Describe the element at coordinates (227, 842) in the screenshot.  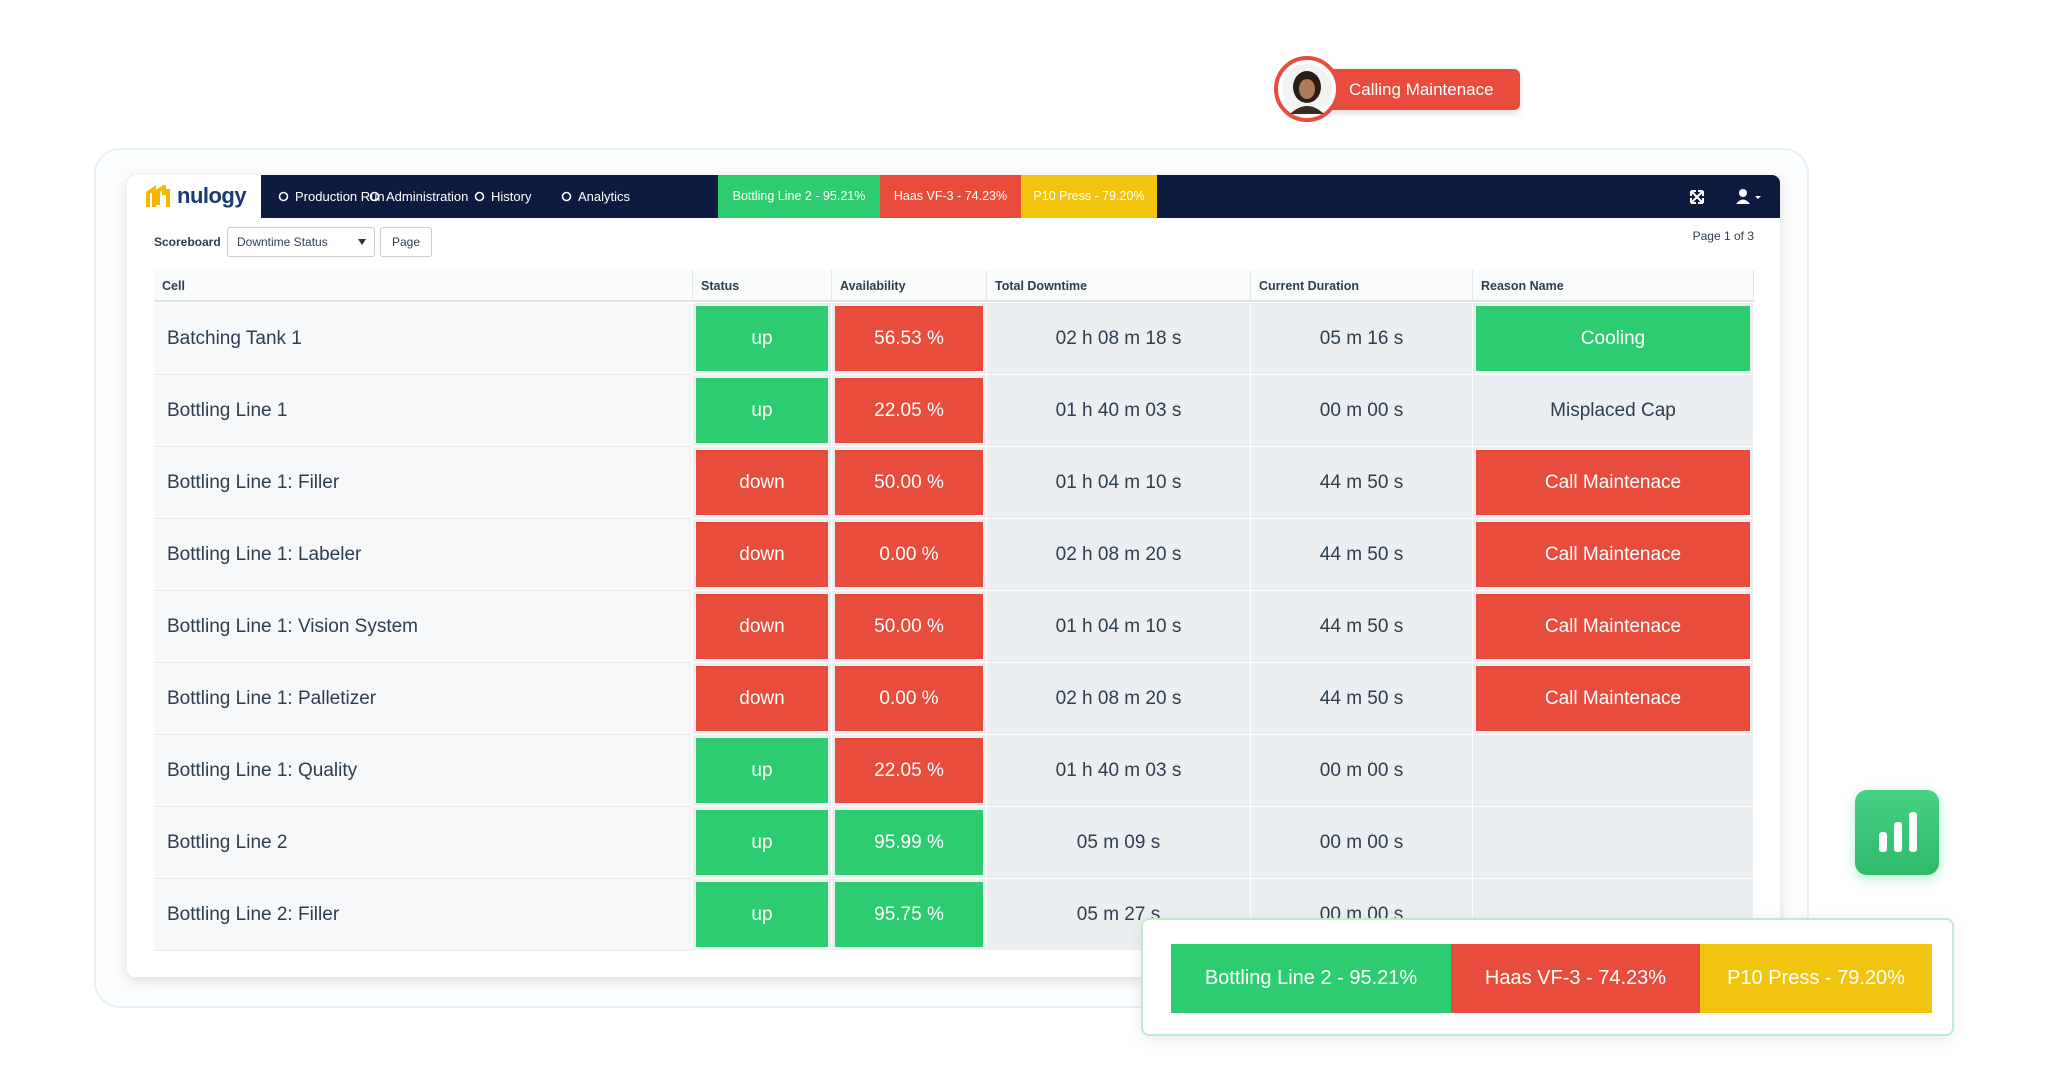
I see `cell-text: Bottling Line 2` at that location.